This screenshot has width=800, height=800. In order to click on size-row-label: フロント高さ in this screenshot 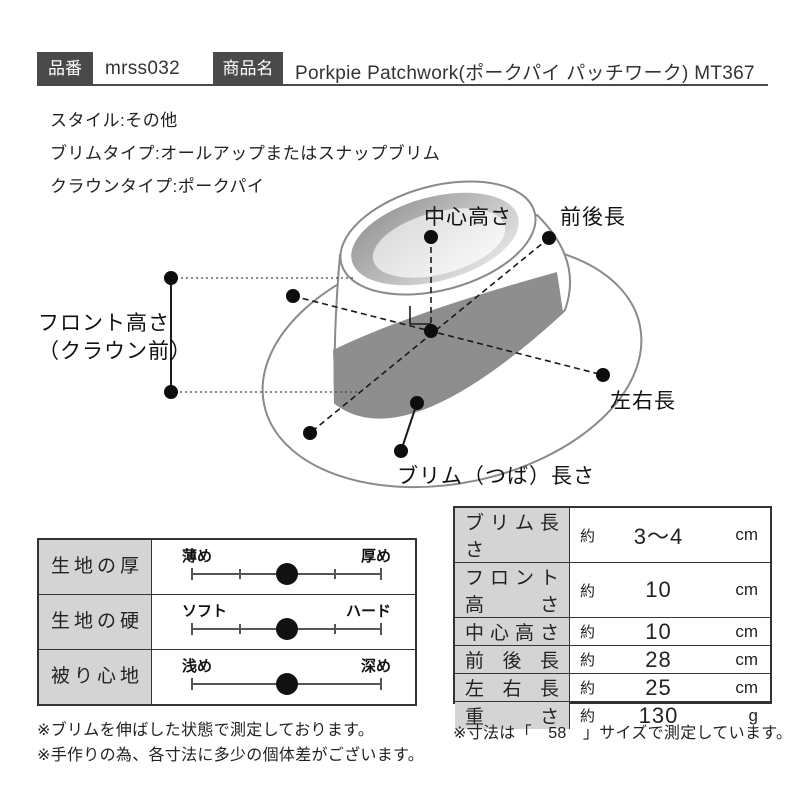, I will do `click(512, 590)`.